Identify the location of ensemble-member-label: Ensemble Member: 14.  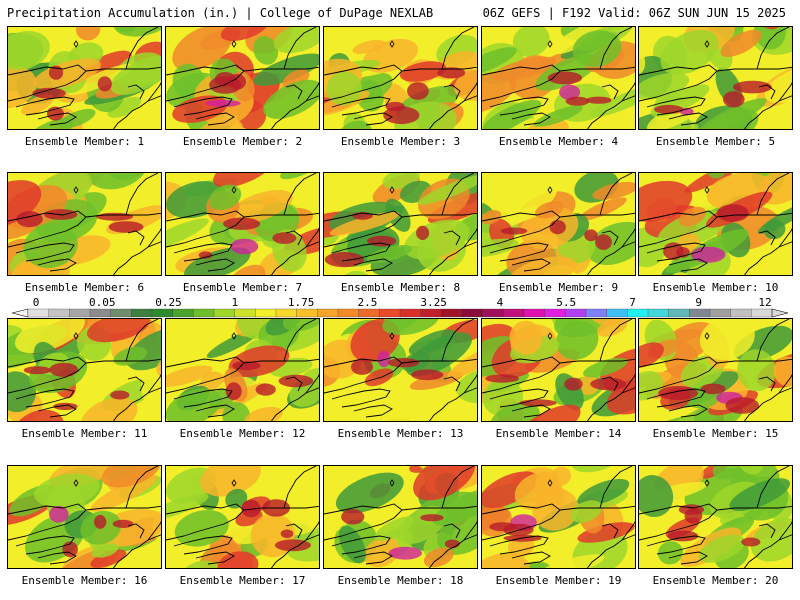
(558, 433).